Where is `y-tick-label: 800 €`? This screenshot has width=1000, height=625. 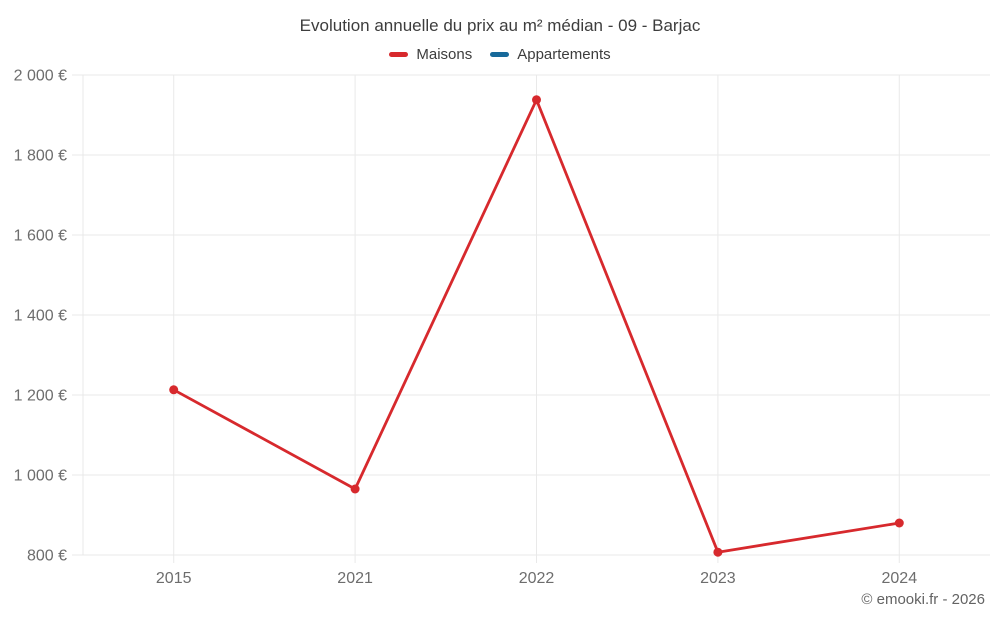
y-tick-label: 800 € is located at coordinates (47, 556).